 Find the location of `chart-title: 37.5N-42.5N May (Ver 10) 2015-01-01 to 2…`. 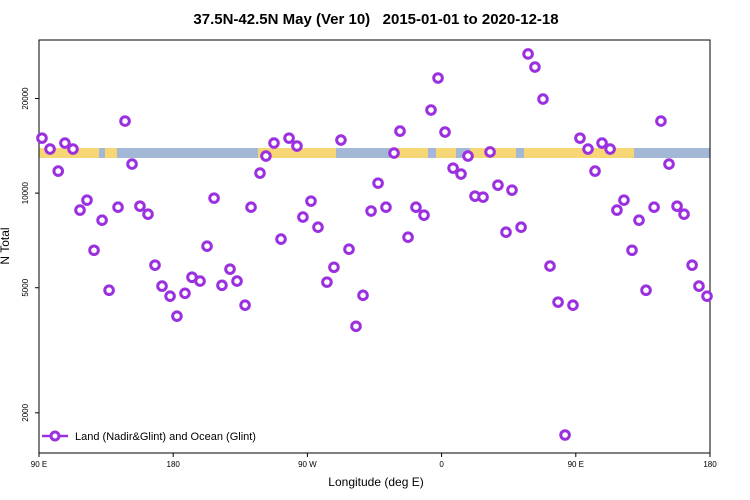

chart-title: 37.5N-42.5N May (Ver 10) 2015-01-01 to 2… is located at coordinates (375, 19).